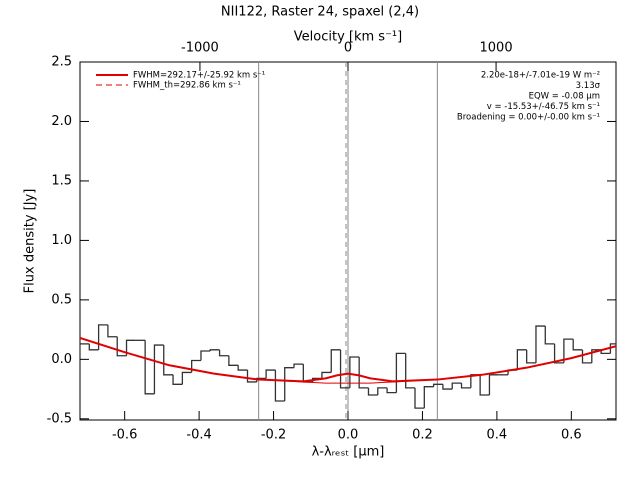 This screenshot has height=480, width=640. What do you see at coordinates (198, 435) in the screenshot?
I see `x-tick-label: -0.4` at bounding box center [198, 435].